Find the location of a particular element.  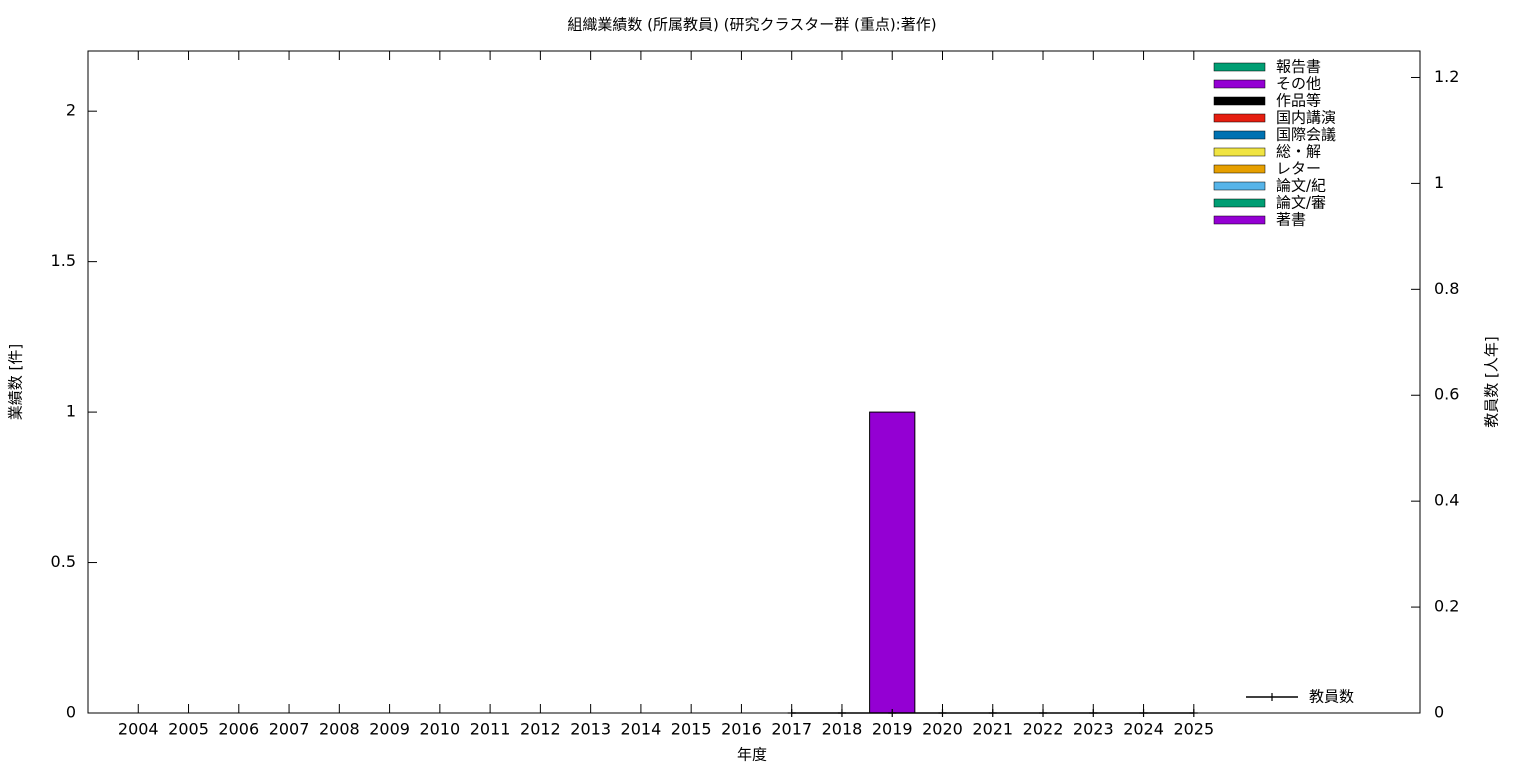

y2-tick-label: 0.2 is located at coordinates (1446, 606).